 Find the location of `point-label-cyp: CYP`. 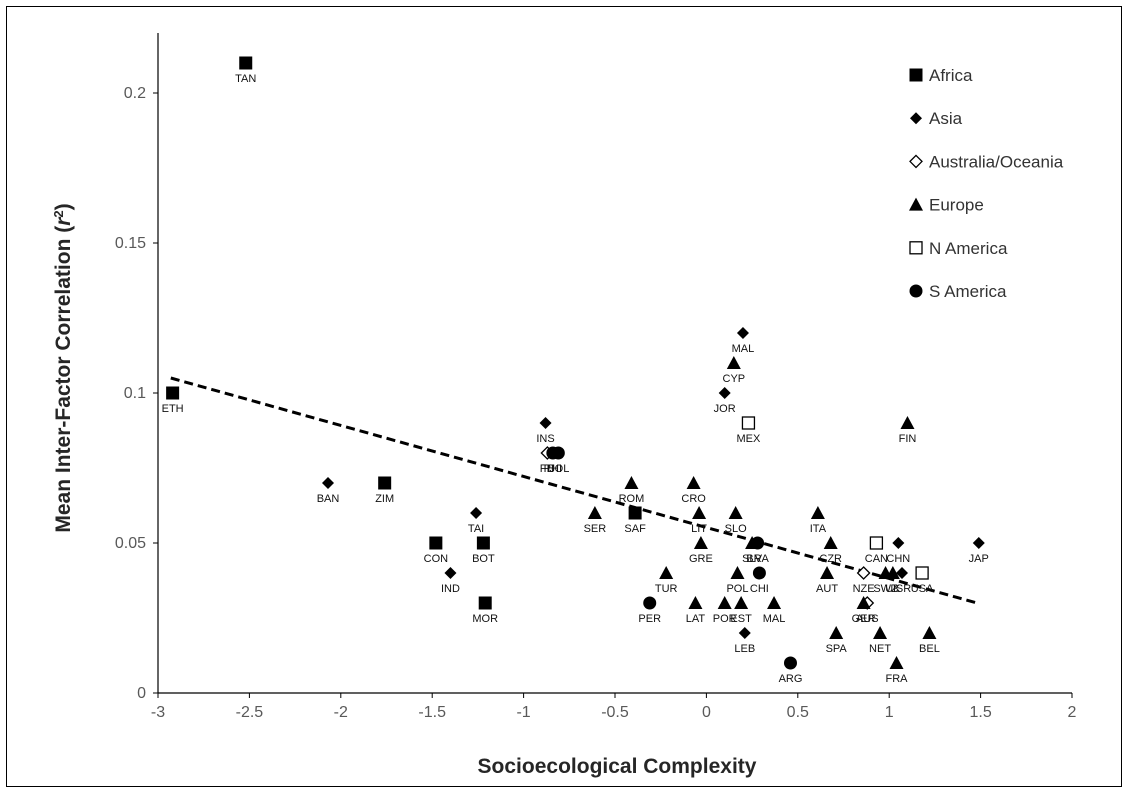

point-label-cyp: CYP is located at coordinates (734, 379).